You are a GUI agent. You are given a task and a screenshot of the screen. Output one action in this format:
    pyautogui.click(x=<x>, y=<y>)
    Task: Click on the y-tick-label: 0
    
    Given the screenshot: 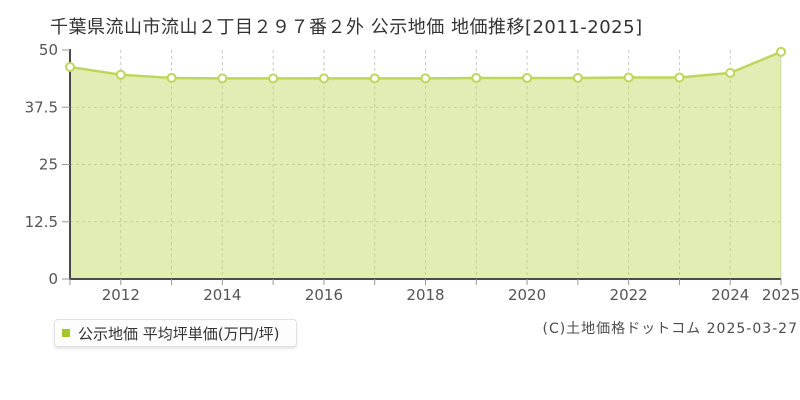 What is the action you would take?
    pyautogui.click(x=53, y=279)
    